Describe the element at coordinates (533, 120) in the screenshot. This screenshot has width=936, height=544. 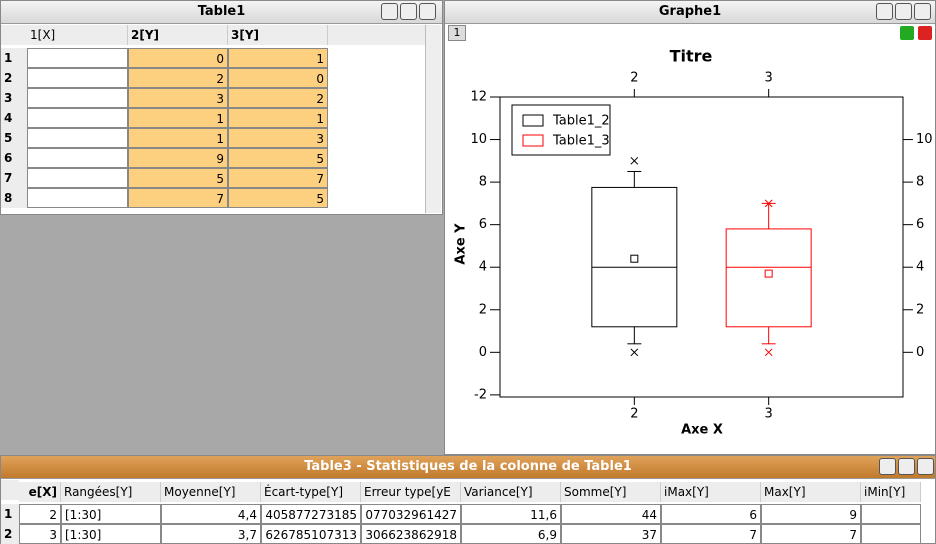
I see `legend-swatch` at that location.